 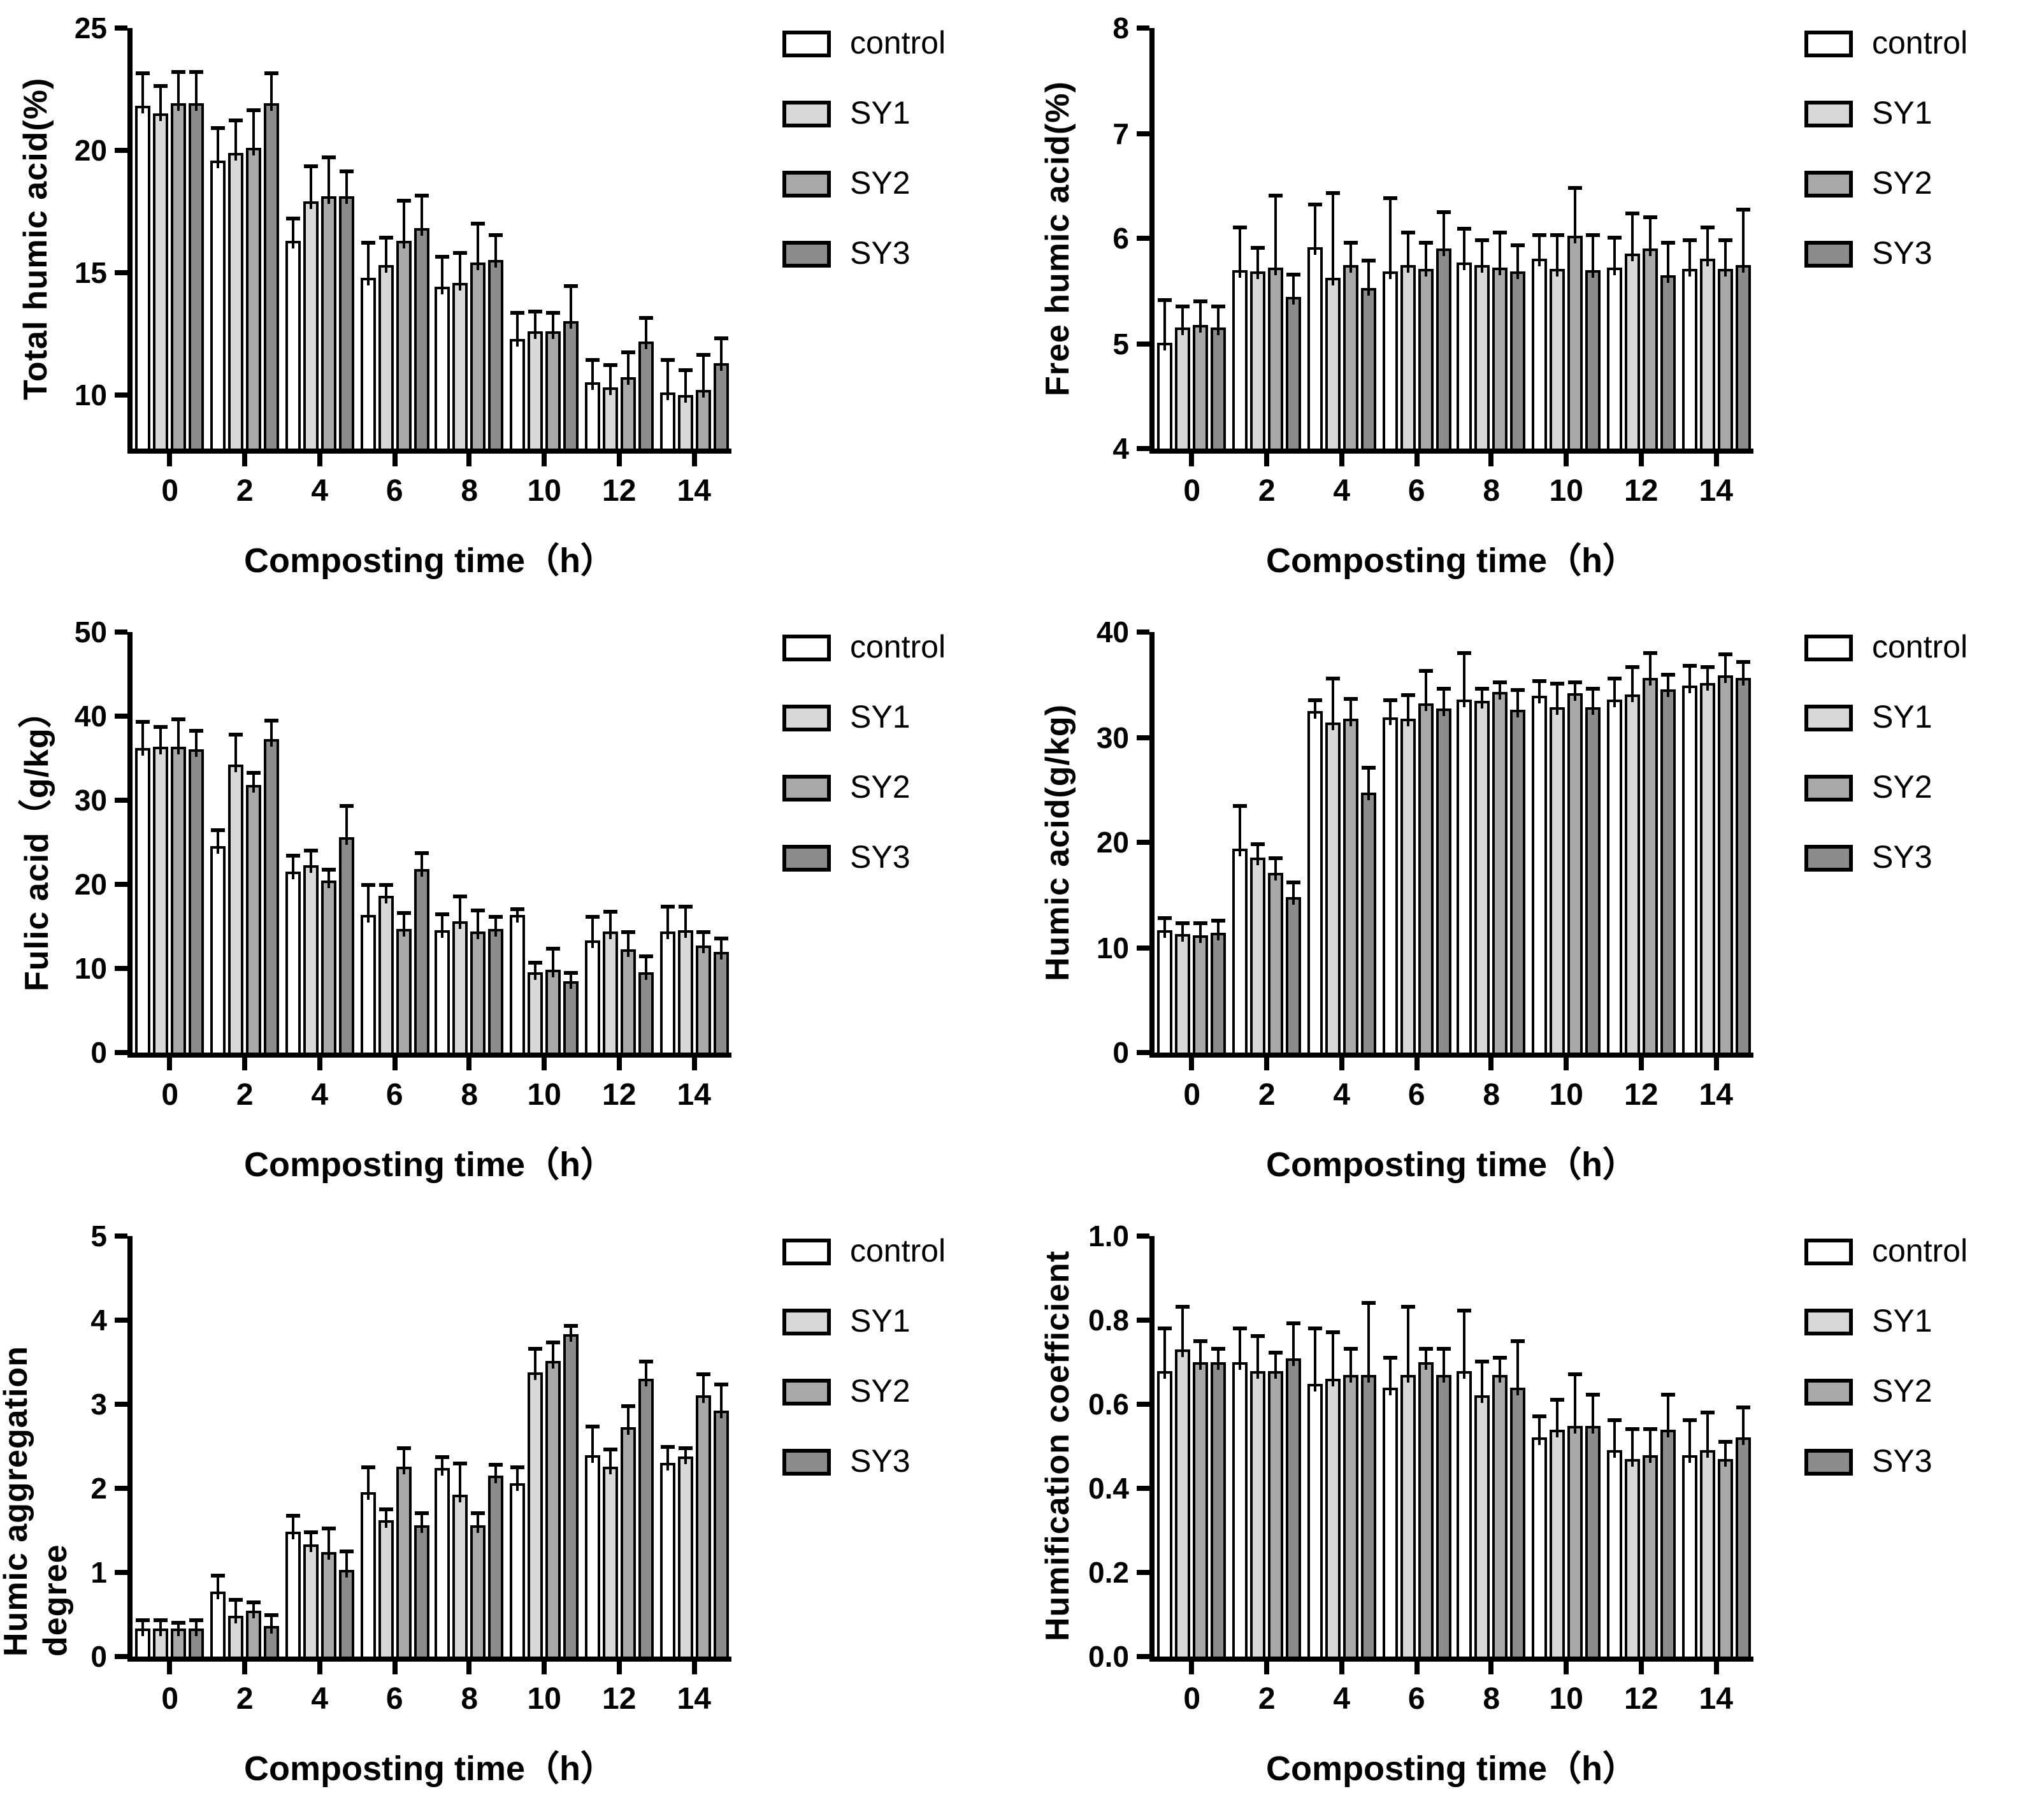 I want to click on x-tick-label: 8, so click(x=1492, y=1095).